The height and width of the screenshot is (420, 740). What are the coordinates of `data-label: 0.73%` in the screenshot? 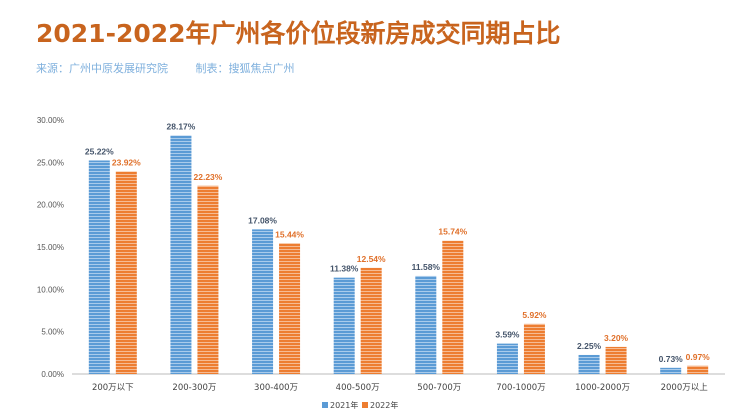 It's located at (671, 359).